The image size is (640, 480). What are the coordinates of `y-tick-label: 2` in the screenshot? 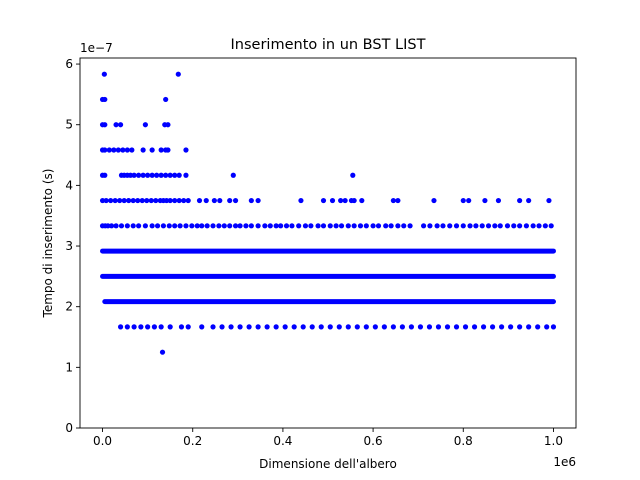 It's located at (69, 307).